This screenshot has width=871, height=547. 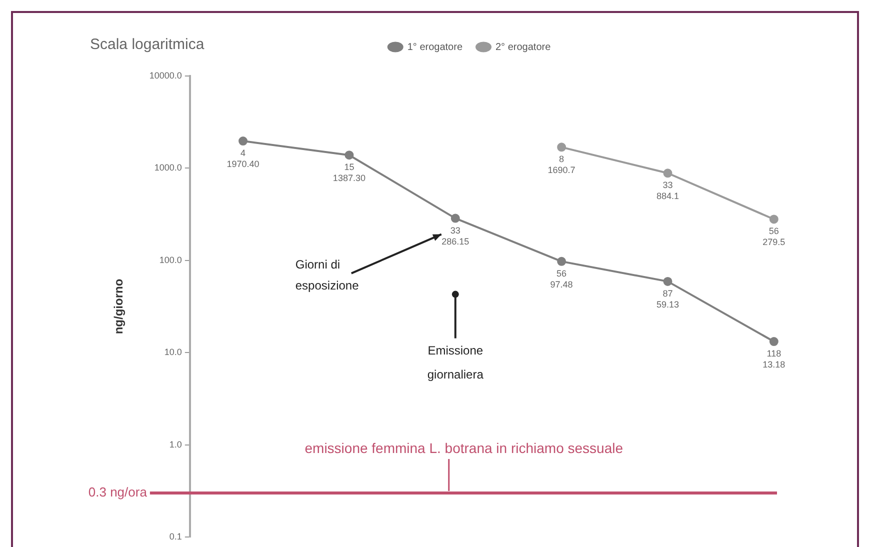 I want to click on legend-label: 1° erogatore, so click(x=435, y=47).